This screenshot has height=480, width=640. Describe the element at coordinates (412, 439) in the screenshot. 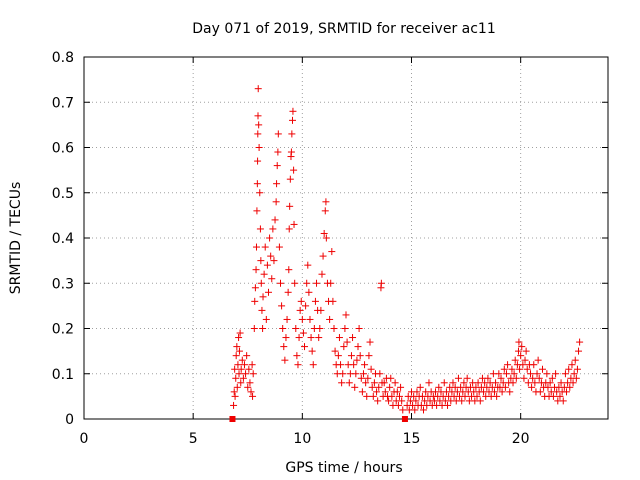

I see `x-tick-label: 15` at that location.